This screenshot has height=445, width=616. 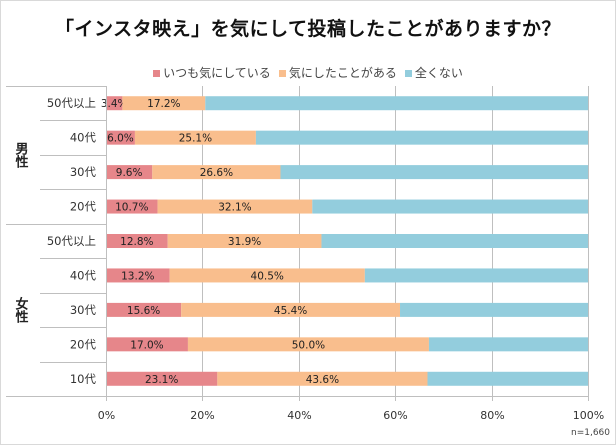 I want to click on data-label: 12.8%, so click(x=136, y=242).